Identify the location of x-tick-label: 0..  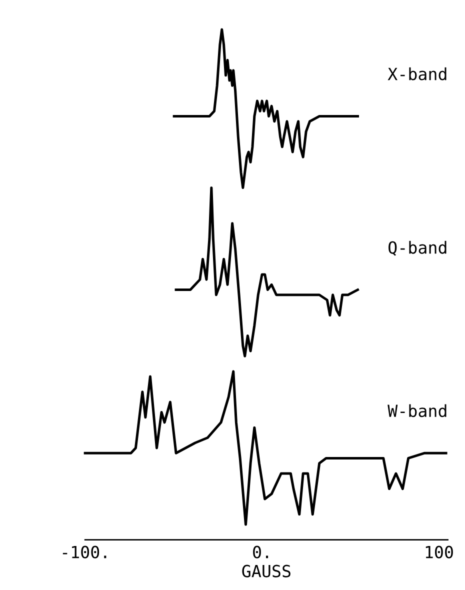
(260, 552).